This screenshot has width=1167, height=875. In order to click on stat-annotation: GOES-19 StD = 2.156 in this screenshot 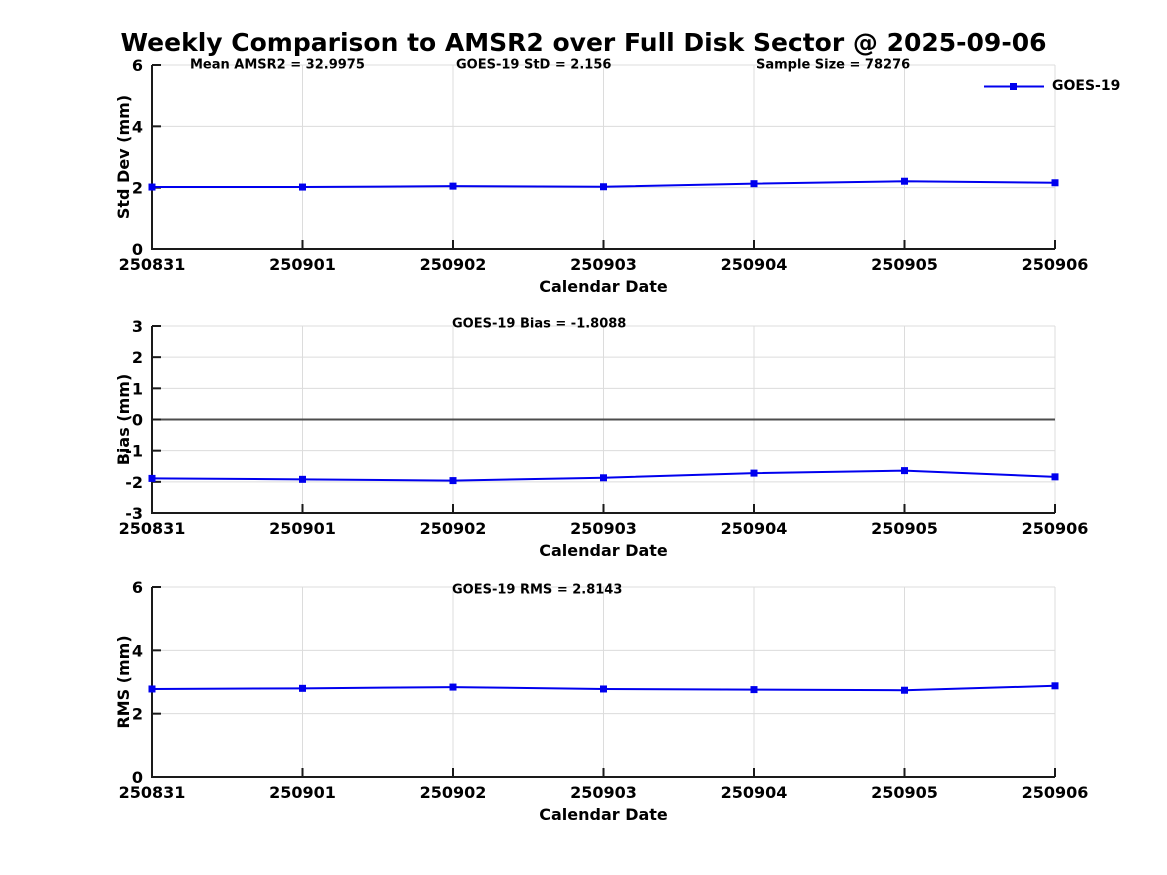, I will do `click(533, 65)`.